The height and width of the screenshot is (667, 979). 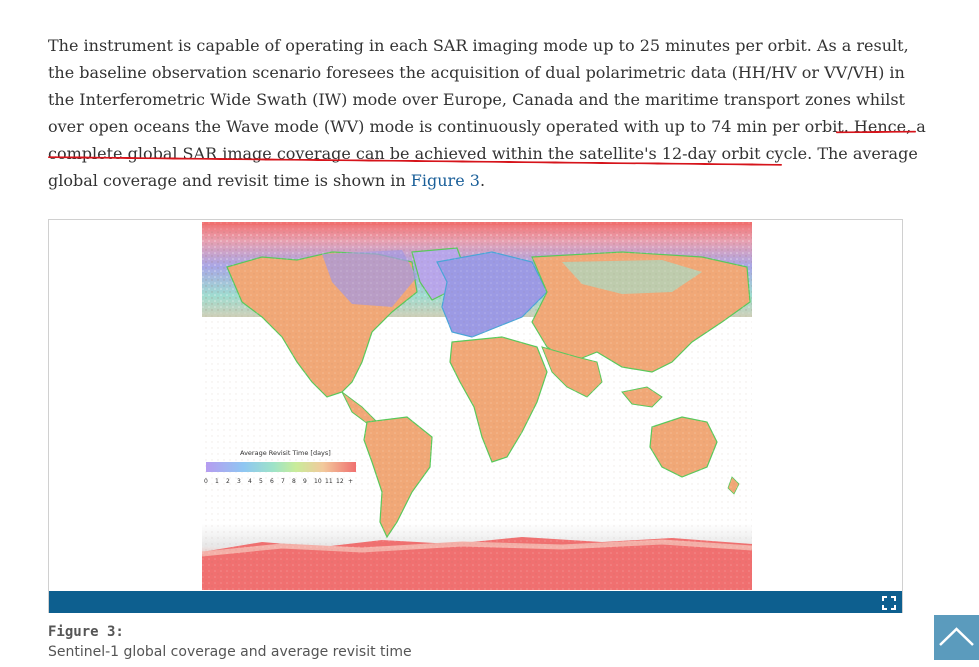 What do you see at coordinates (261, 481) in the screenshot?
I see `legend-tick: 5` at bounding box center [261, 481].